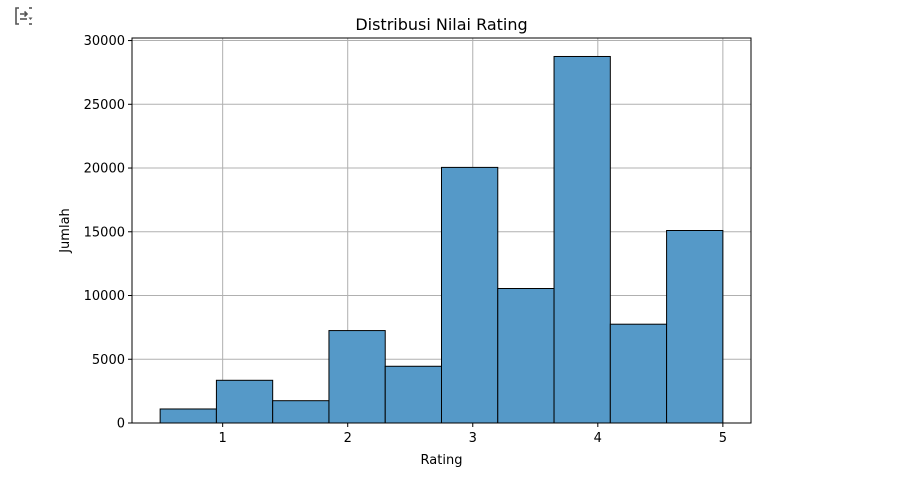 The height and width of the screenshot is (499, 917). I want to click on y-tick-label: 20000, so click(104, 169).